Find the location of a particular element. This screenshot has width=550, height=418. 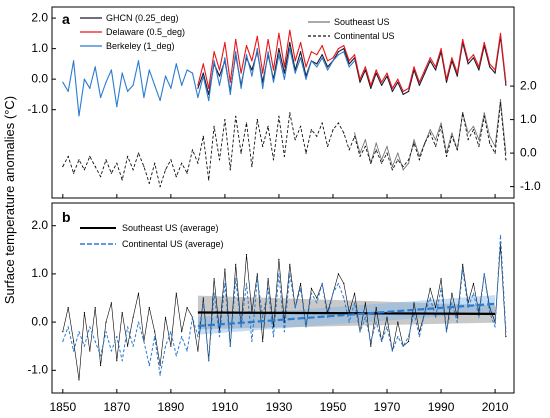

y-tick-label-a-left: 0.0 is located at coordinates (39, 78).